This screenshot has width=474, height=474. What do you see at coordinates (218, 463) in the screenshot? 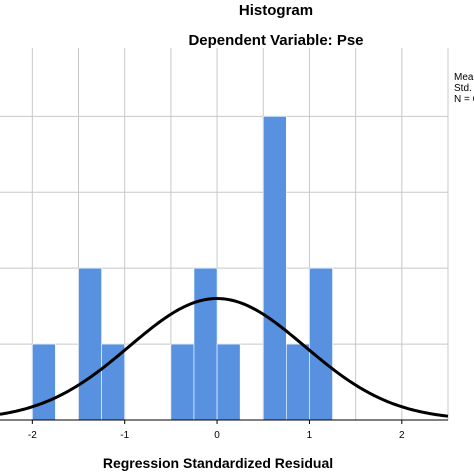
I see `x-axis-label: Regression Standardized Residual` at bounding box center [218, 463].